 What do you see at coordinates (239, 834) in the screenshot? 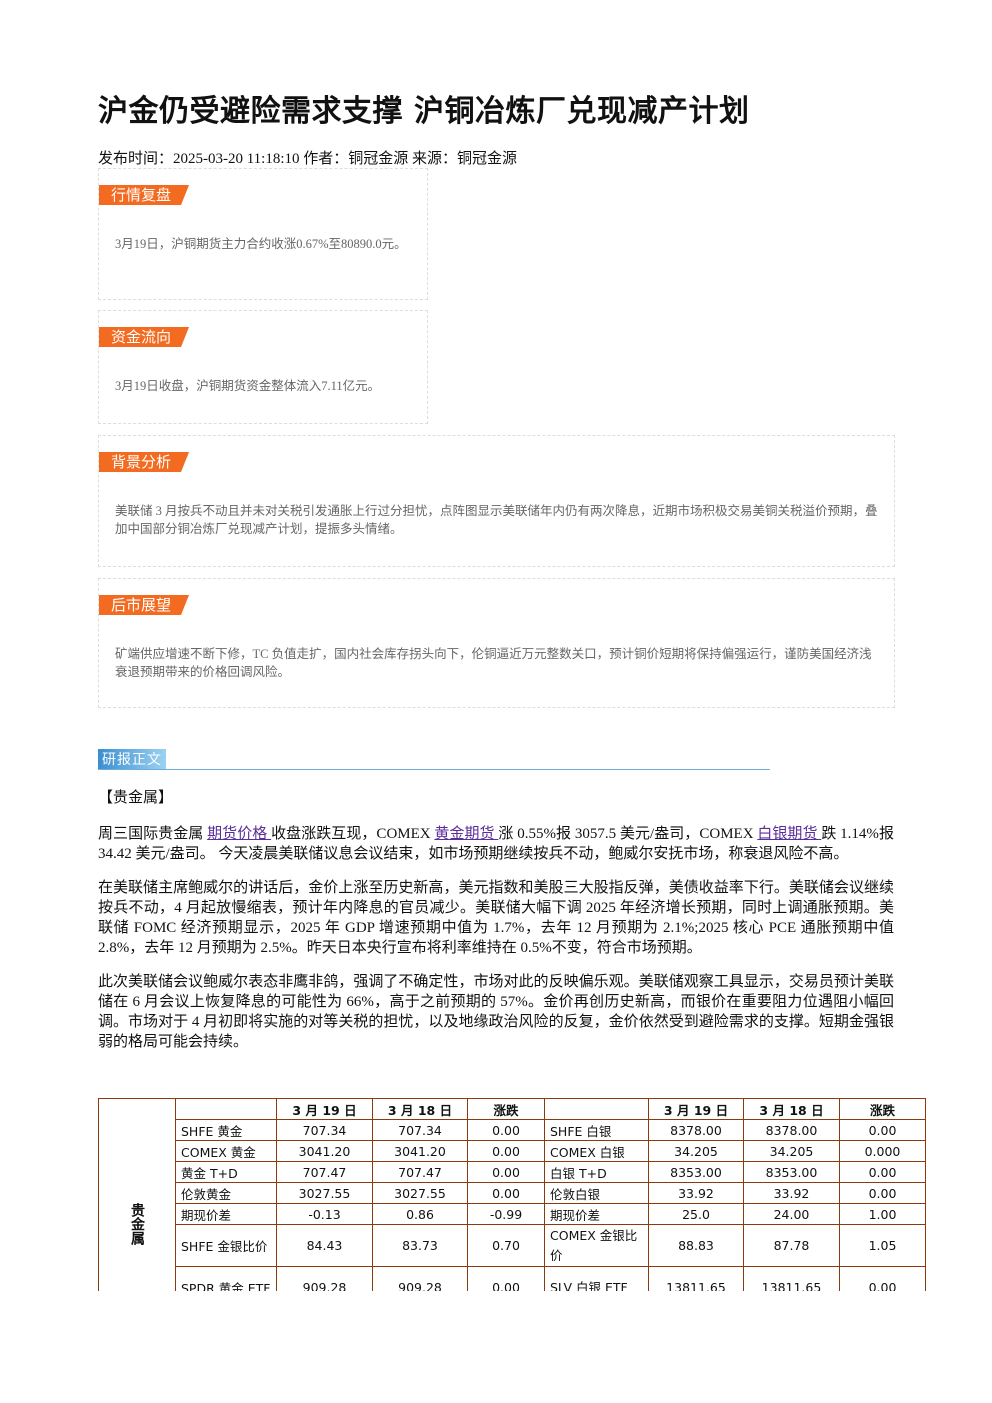
I see `link: 期货价格` at bounding box center [239, 834].